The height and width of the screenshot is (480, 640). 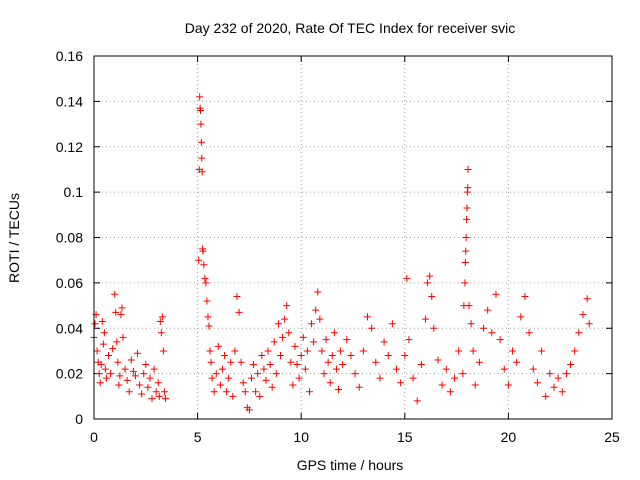 What do you see at coordinates (69, 328) in the screenshot?
I see `y-tick-label: 0.04` at bounding box center [69, 328].